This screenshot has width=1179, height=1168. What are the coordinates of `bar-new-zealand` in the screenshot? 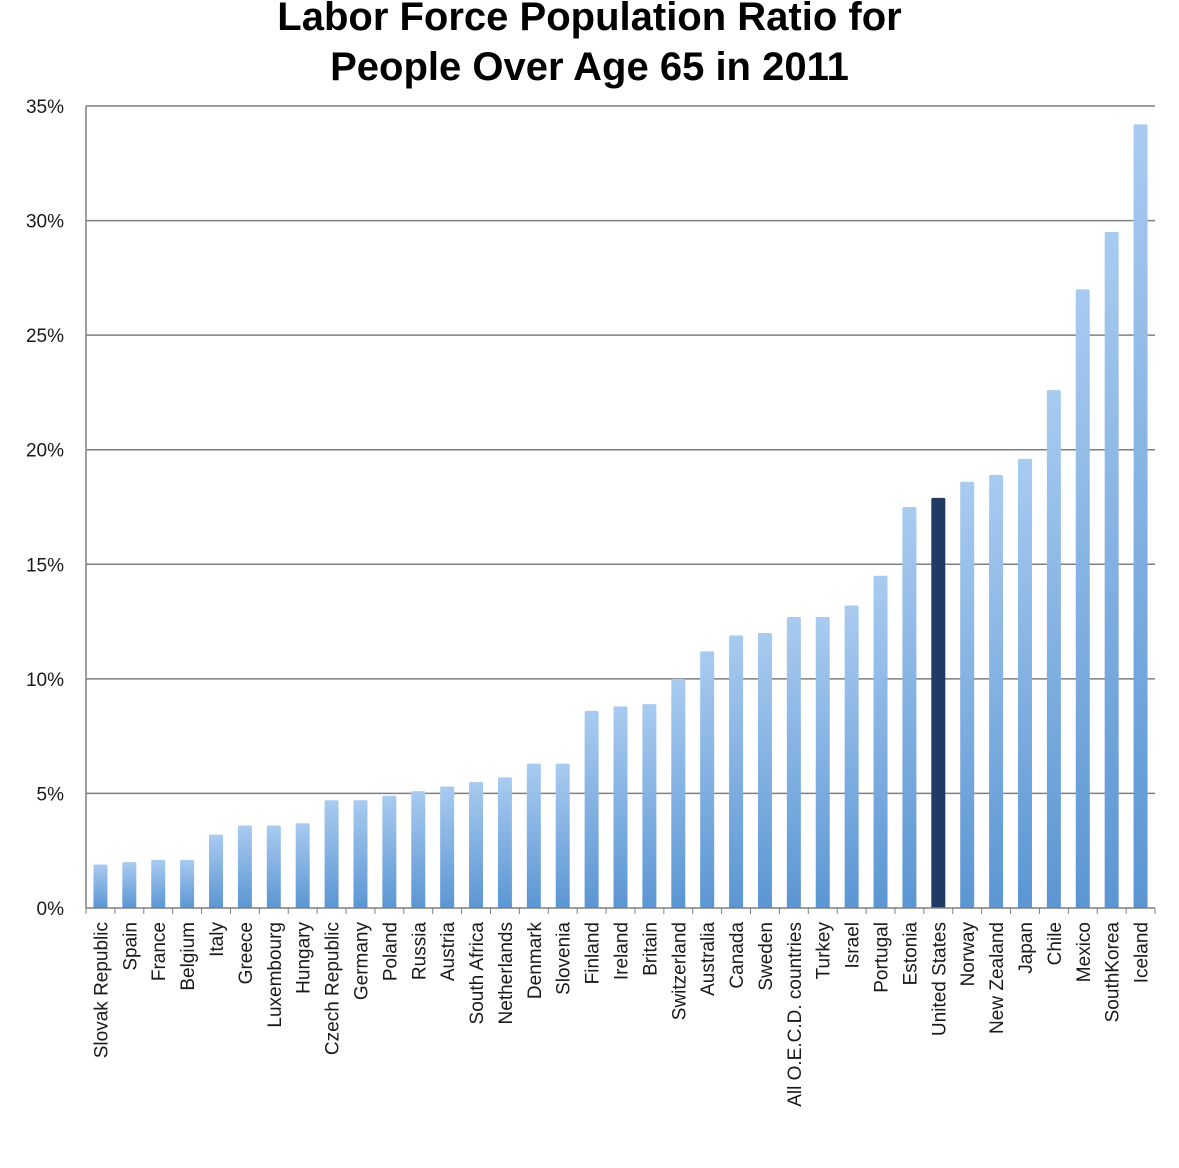 It's located at (996, 691).